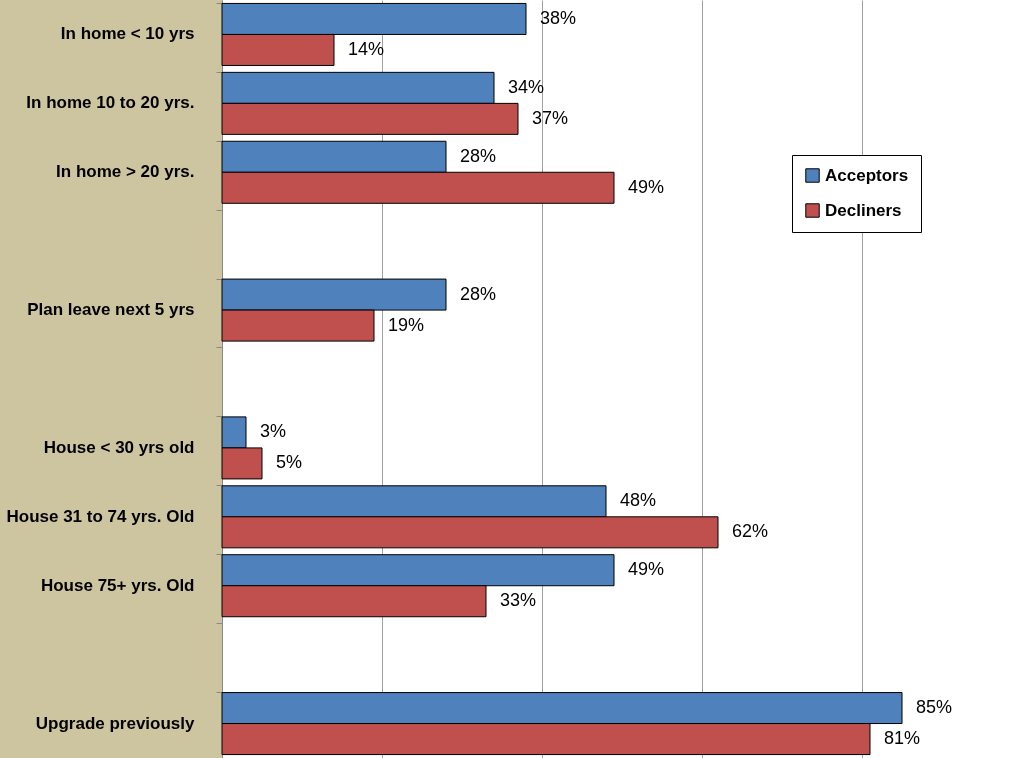  What do you see at coordinates (558, 17) in the screenshot?
I see `data-label: 38%` at bounding box center [558, 17].